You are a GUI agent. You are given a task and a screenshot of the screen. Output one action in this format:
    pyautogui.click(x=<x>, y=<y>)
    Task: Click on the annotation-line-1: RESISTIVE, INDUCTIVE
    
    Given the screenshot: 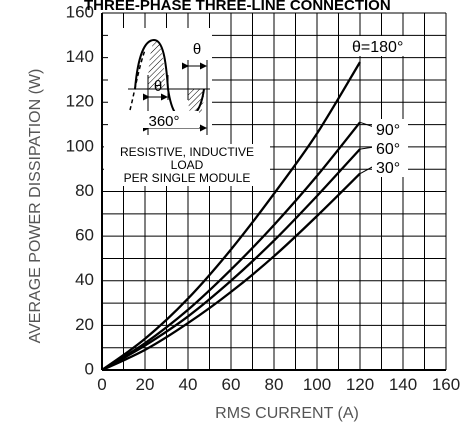 What is the action you would take?
    pyautogui.click(x=187, y=152)
    